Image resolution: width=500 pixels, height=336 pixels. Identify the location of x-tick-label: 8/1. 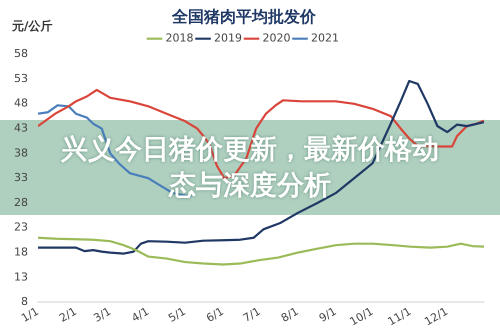
(289, 314).